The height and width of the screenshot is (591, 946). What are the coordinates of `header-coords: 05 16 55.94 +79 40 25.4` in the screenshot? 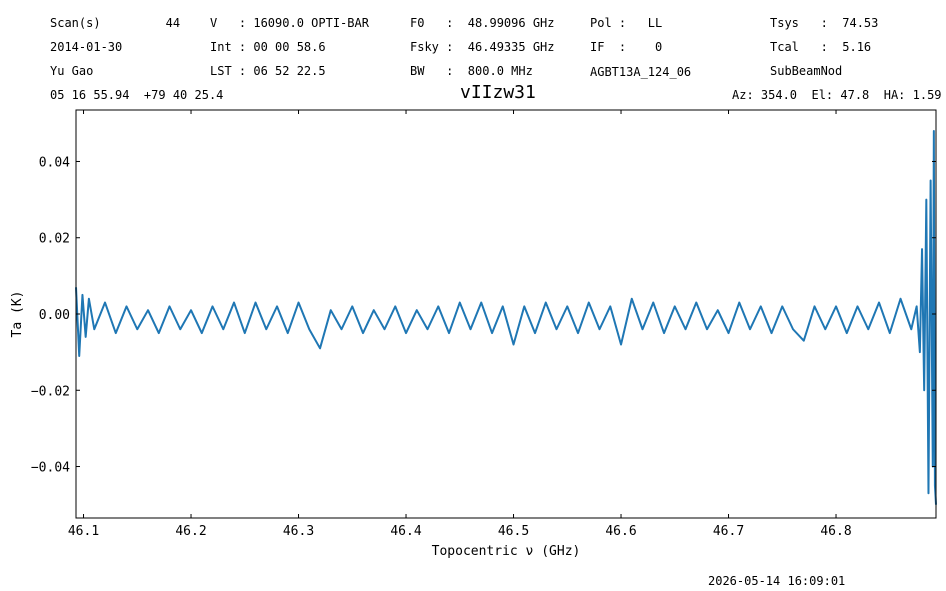 It's located at (137, 95).